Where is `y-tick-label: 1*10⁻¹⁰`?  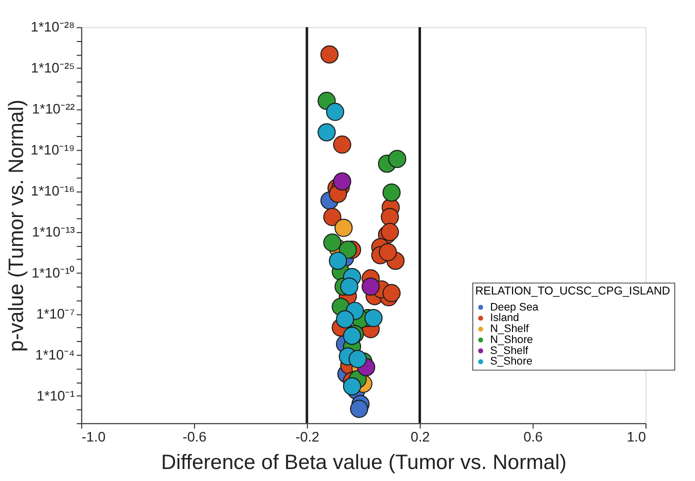 y-tick-label: 1*10⁻¹⁰ is located at coordinates (53, 272).